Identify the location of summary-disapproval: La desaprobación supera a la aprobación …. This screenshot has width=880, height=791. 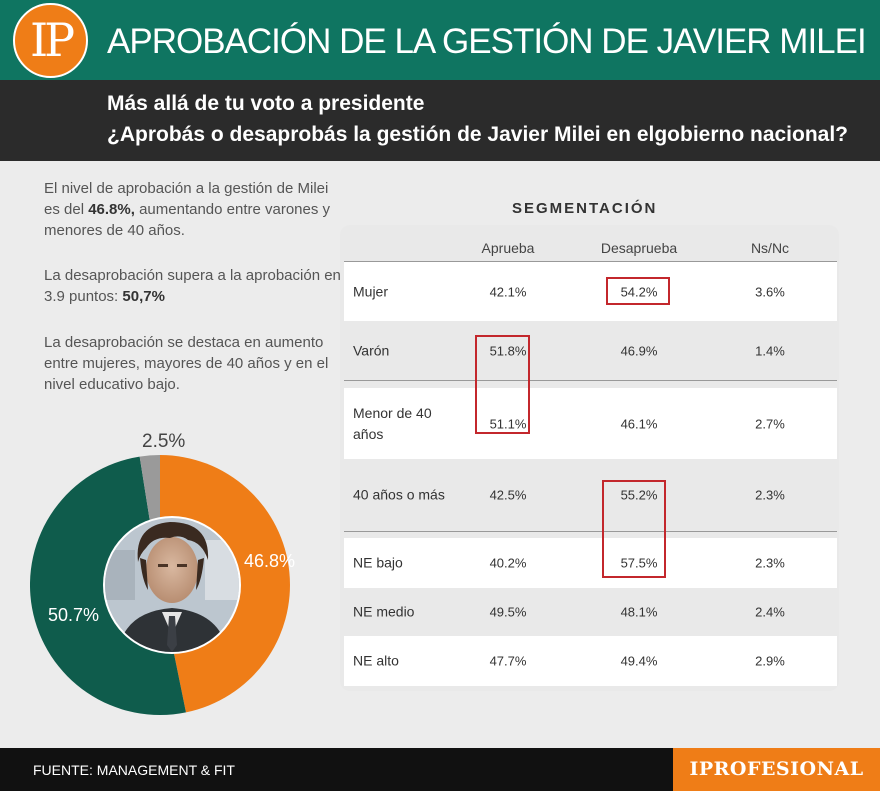
(192, 286).